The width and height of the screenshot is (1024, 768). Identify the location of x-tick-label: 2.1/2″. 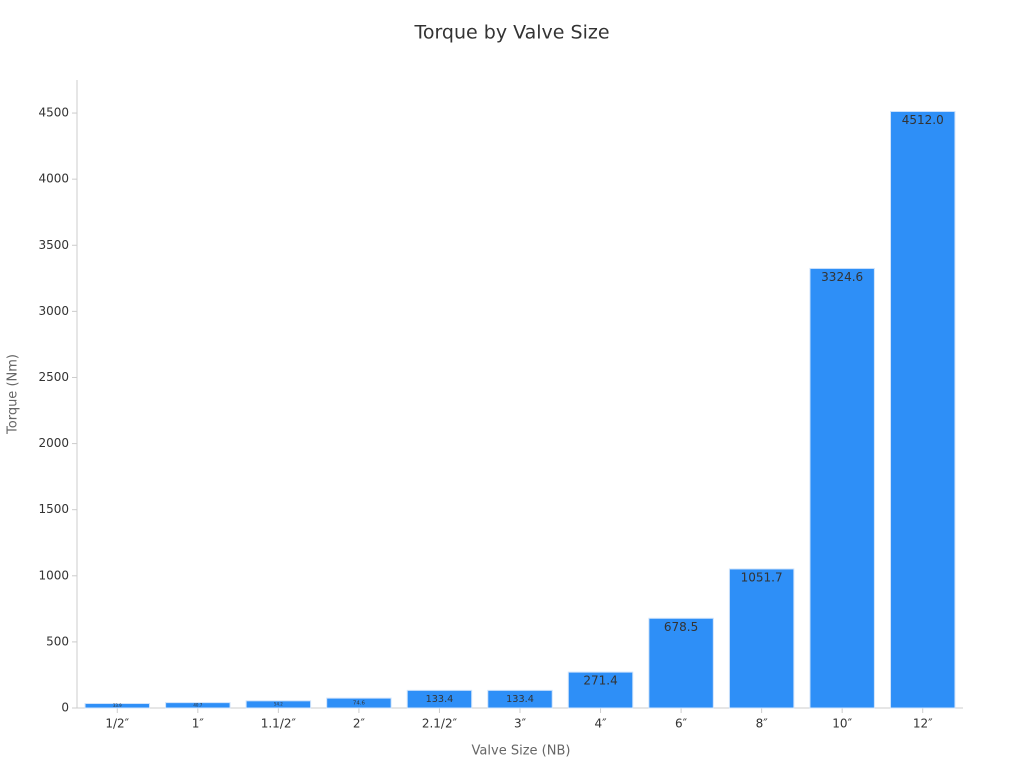
(440, 724).